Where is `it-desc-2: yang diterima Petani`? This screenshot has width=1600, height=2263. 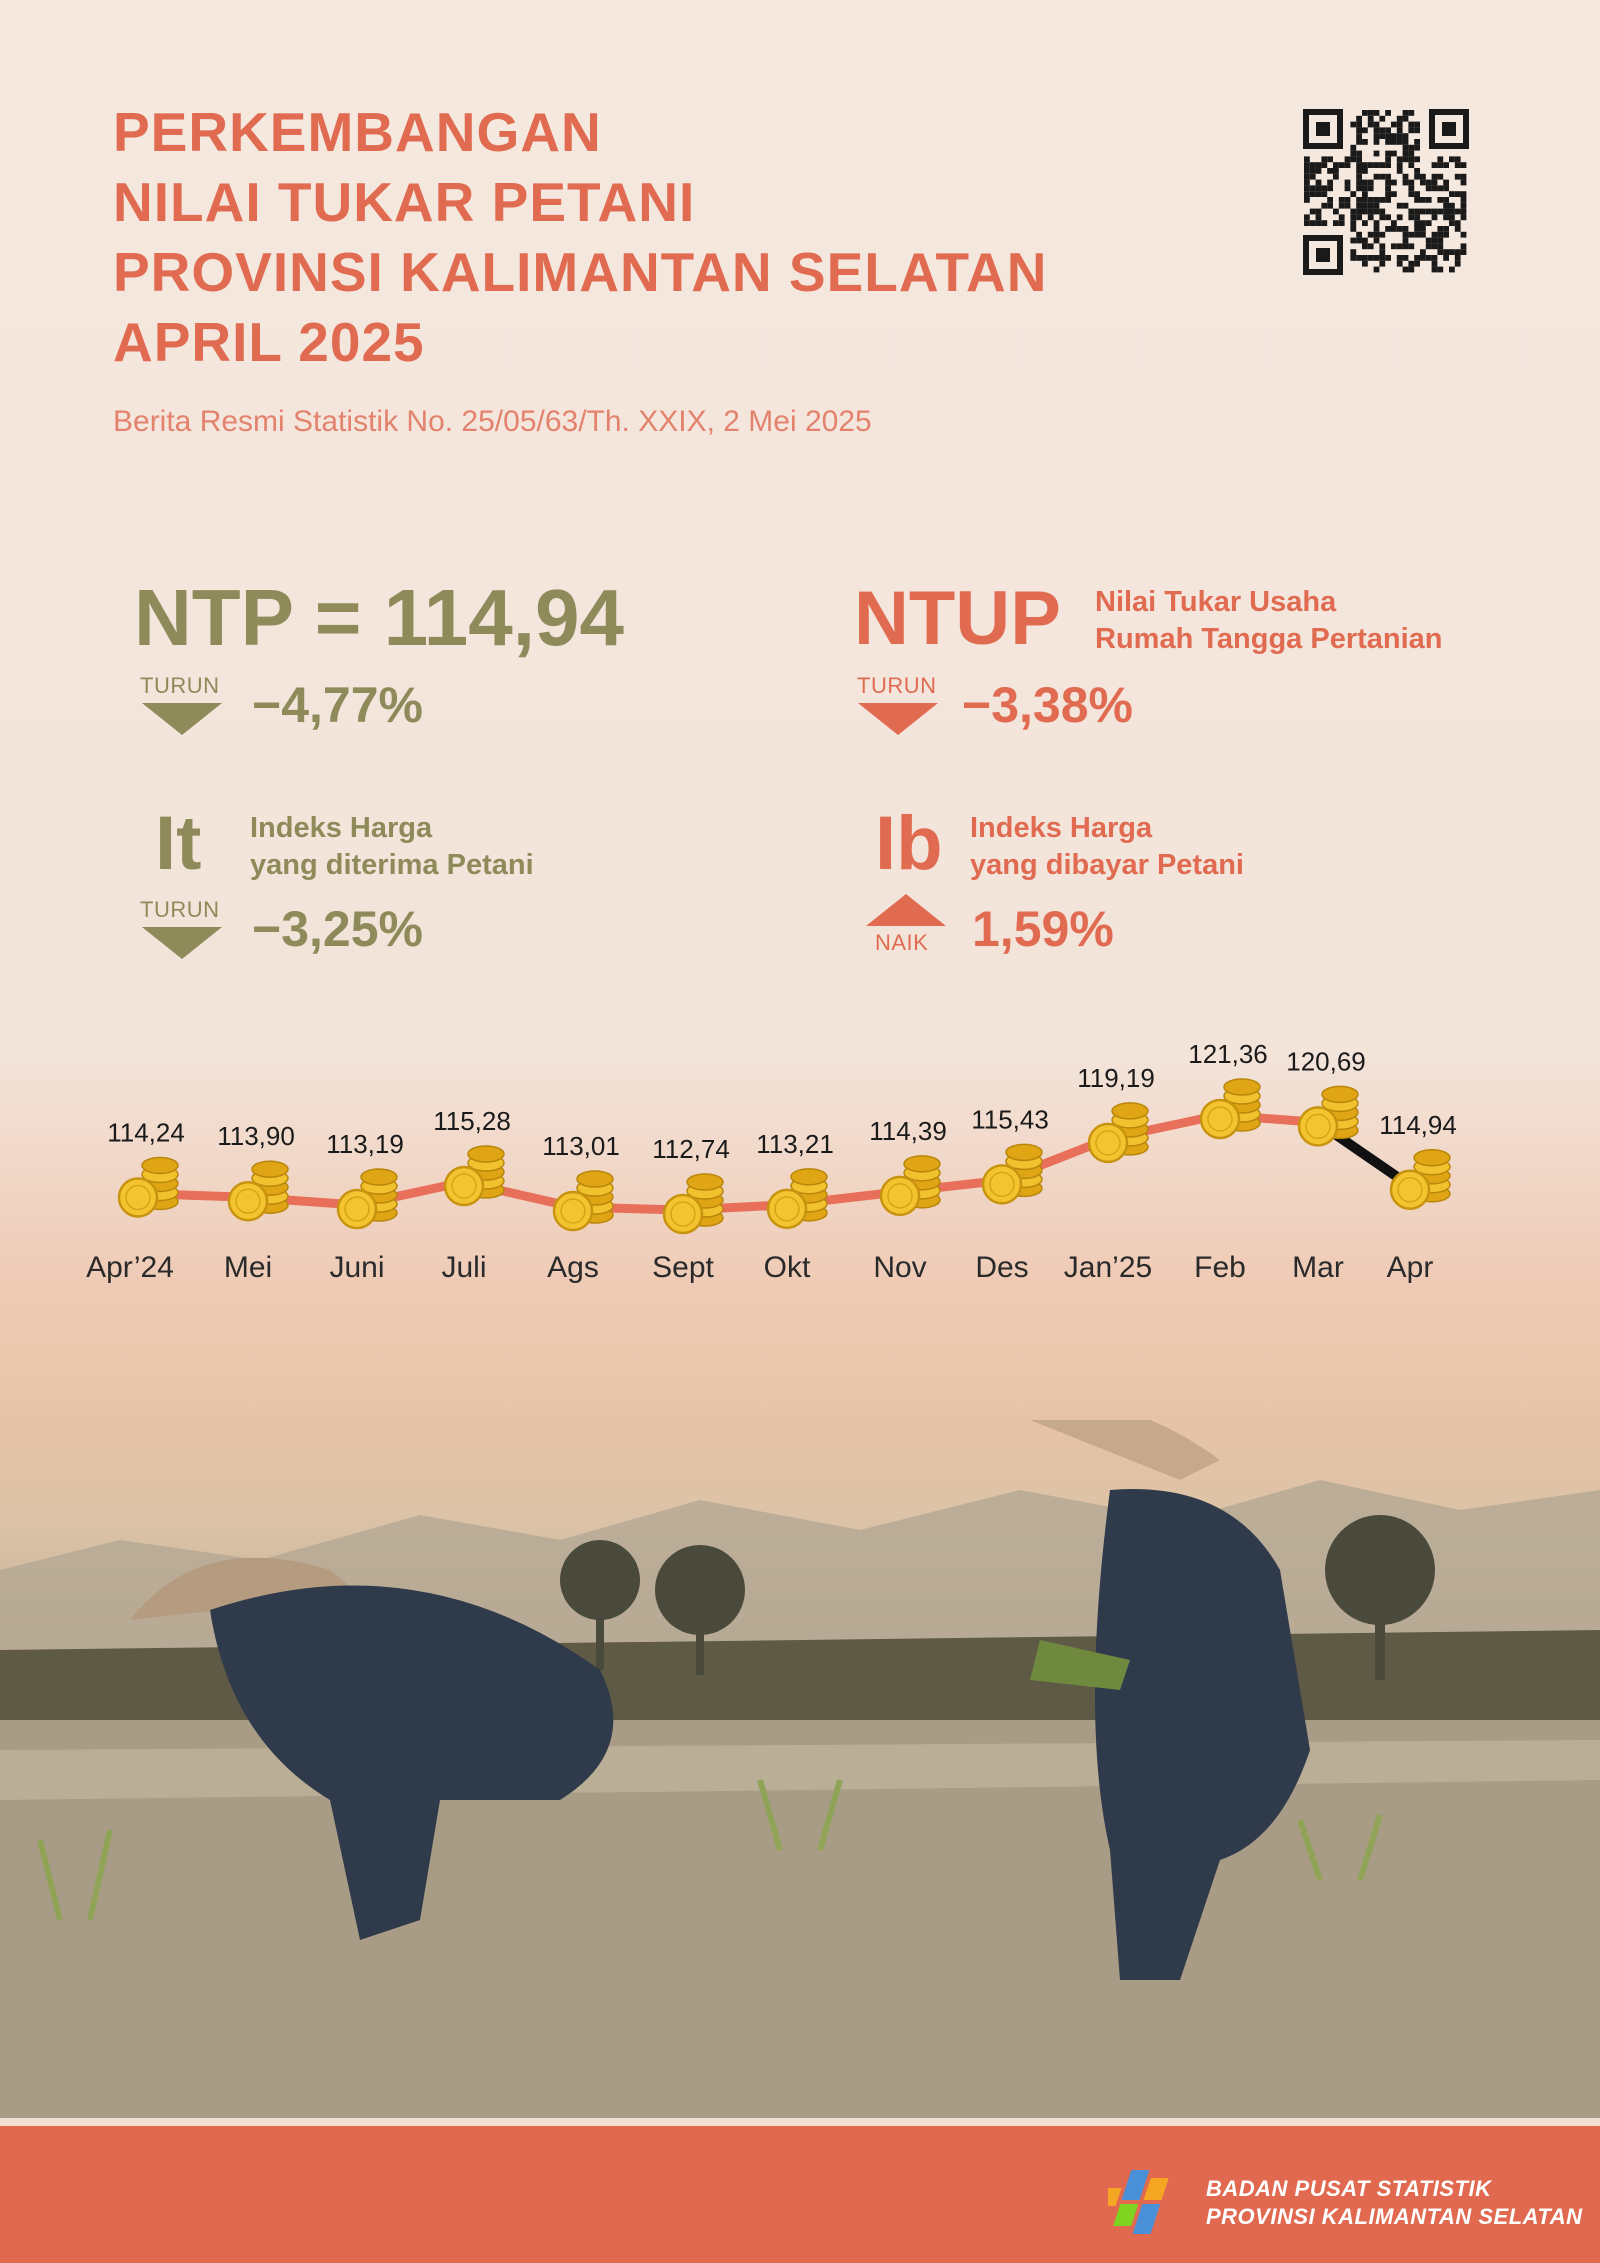 it-desc-2: yang diterima Petani is located at coordinates (392, 865).